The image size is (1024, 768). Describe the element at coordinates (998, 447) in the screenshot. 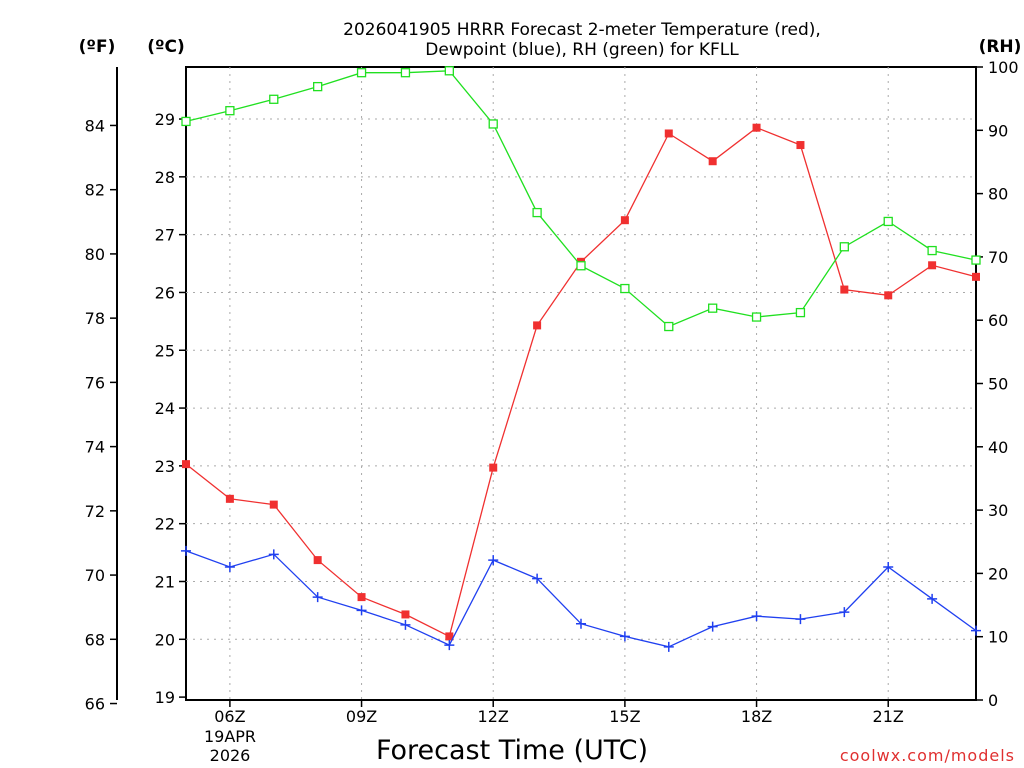

I see `rh-tick-label: 40` at that location.